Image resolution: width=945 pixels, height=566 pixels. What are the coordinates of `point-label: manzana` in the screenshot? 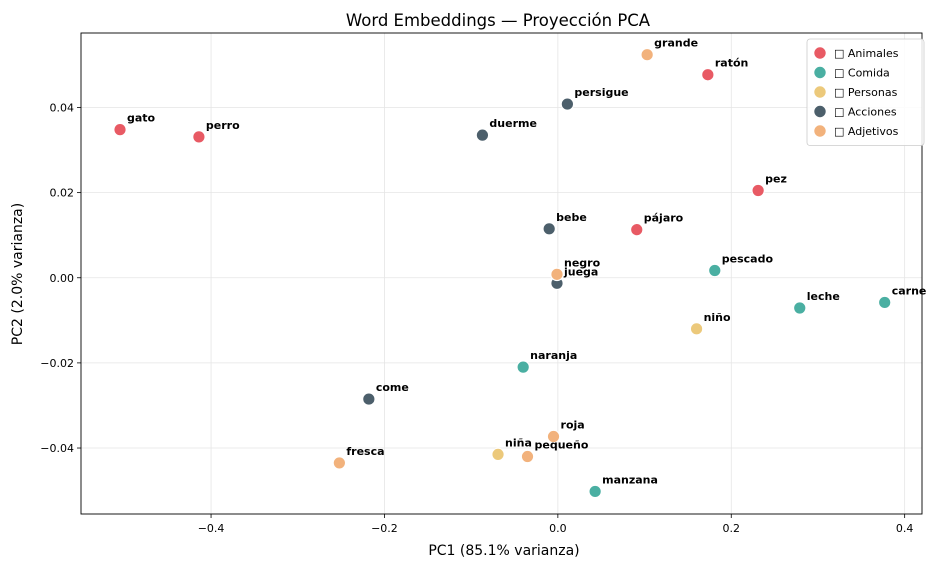 It's located at (630, 479).